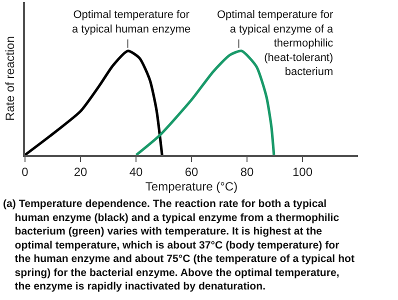 The width and height of the screenshot is (398, 300). I want to click on x-tick-label: 100, so click(302, 172).